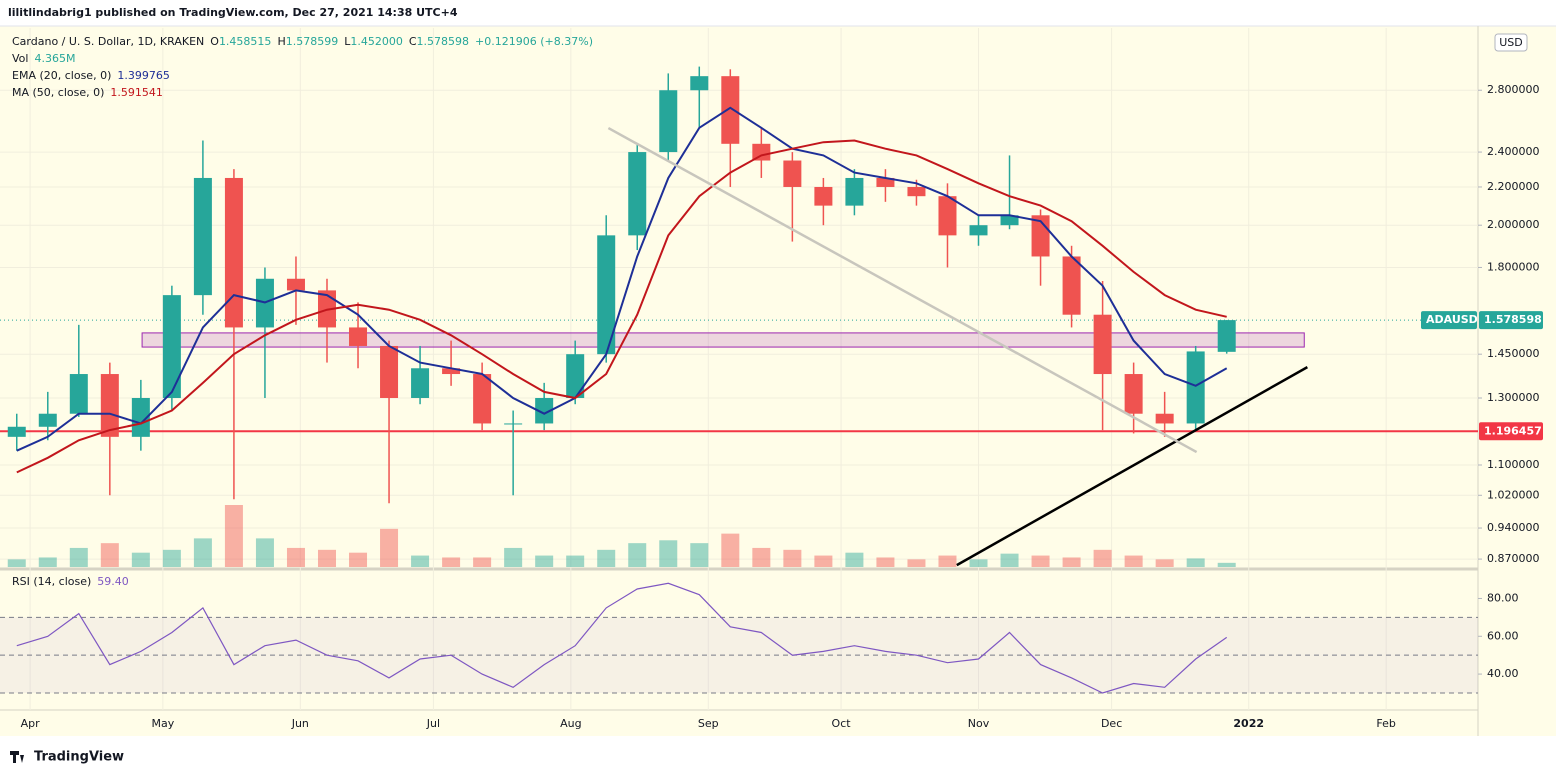 The image size is (1556, 775). Describe the element at coordinates (312, 41) in the screenshot. I see `legend-item: 1.578599` at that location.